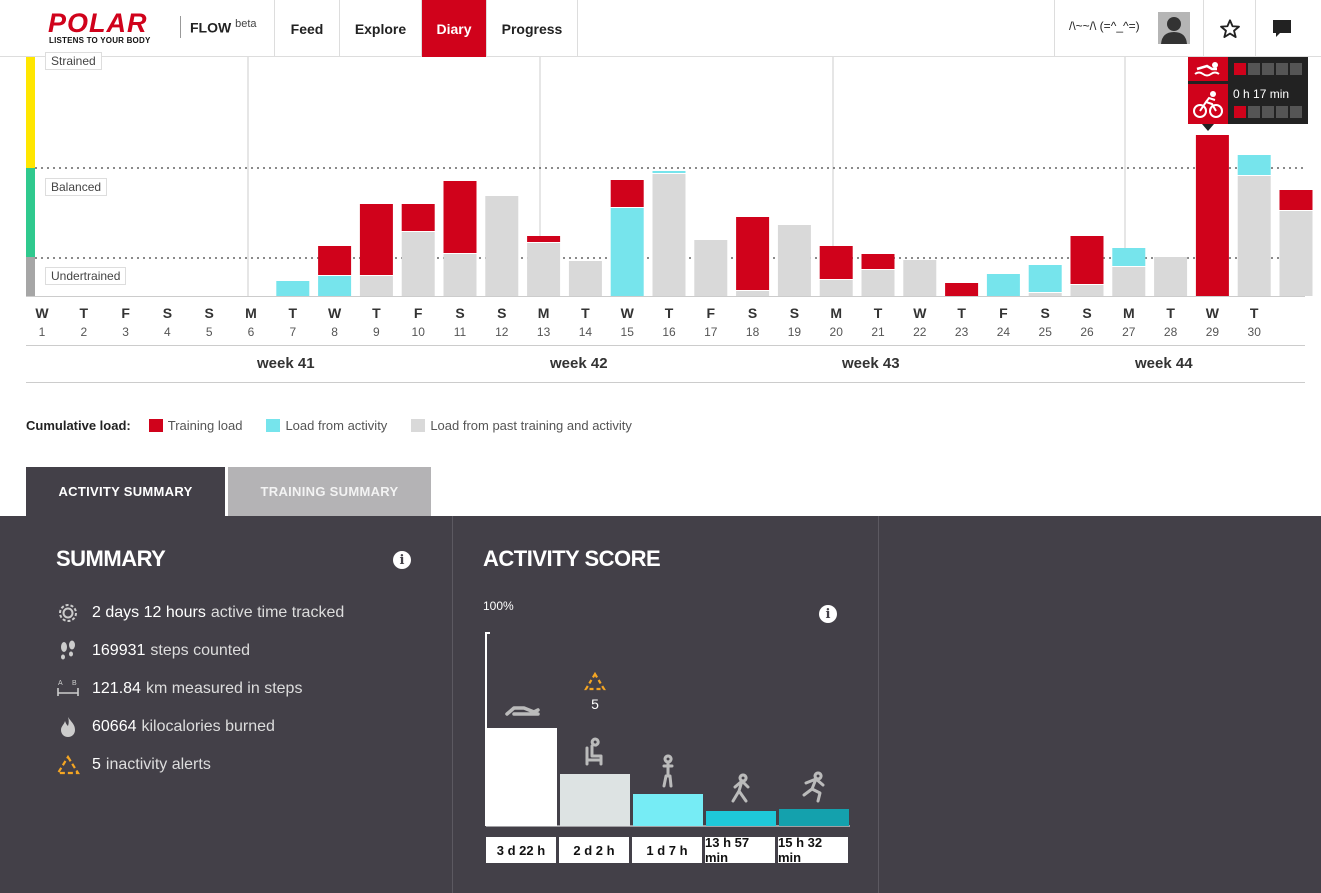 The image size is (1321, 893). I want to click on day-number: 7, so click(292, 332).